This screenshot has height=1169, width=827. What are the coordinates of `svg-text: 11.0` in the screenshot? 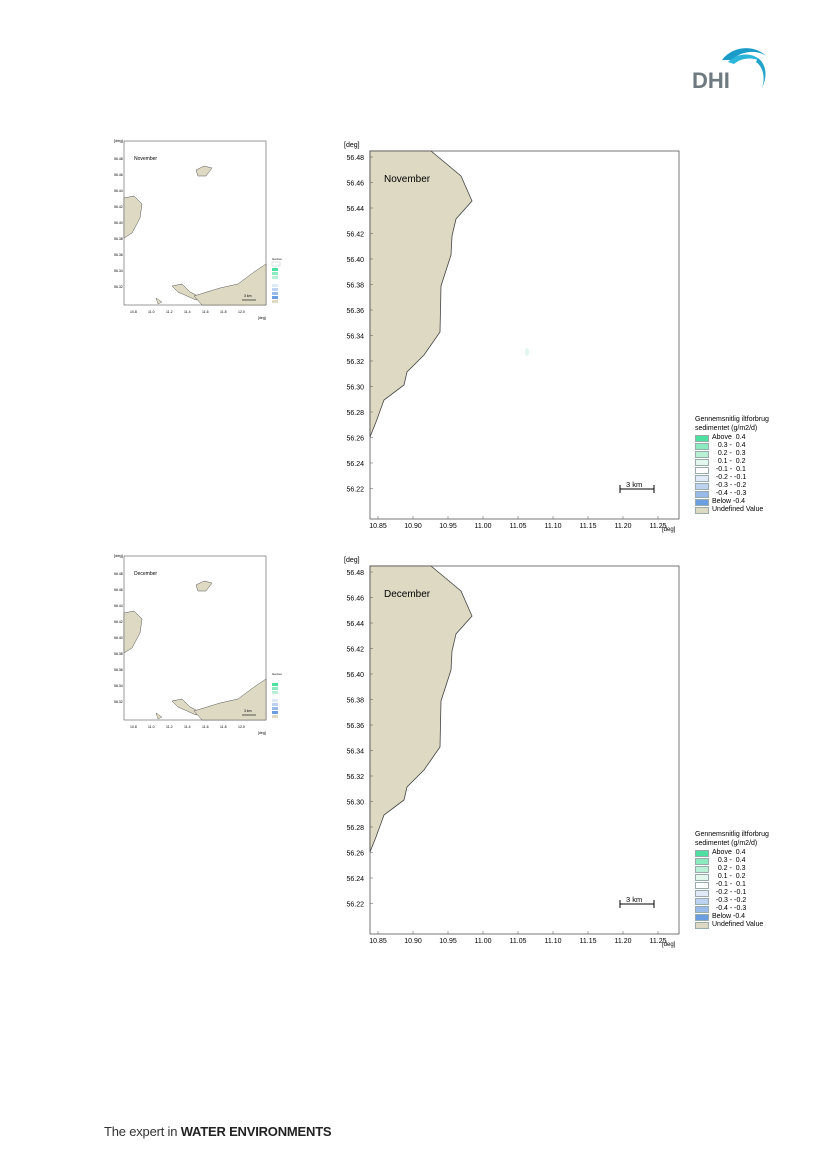 It's located at (151, 727).